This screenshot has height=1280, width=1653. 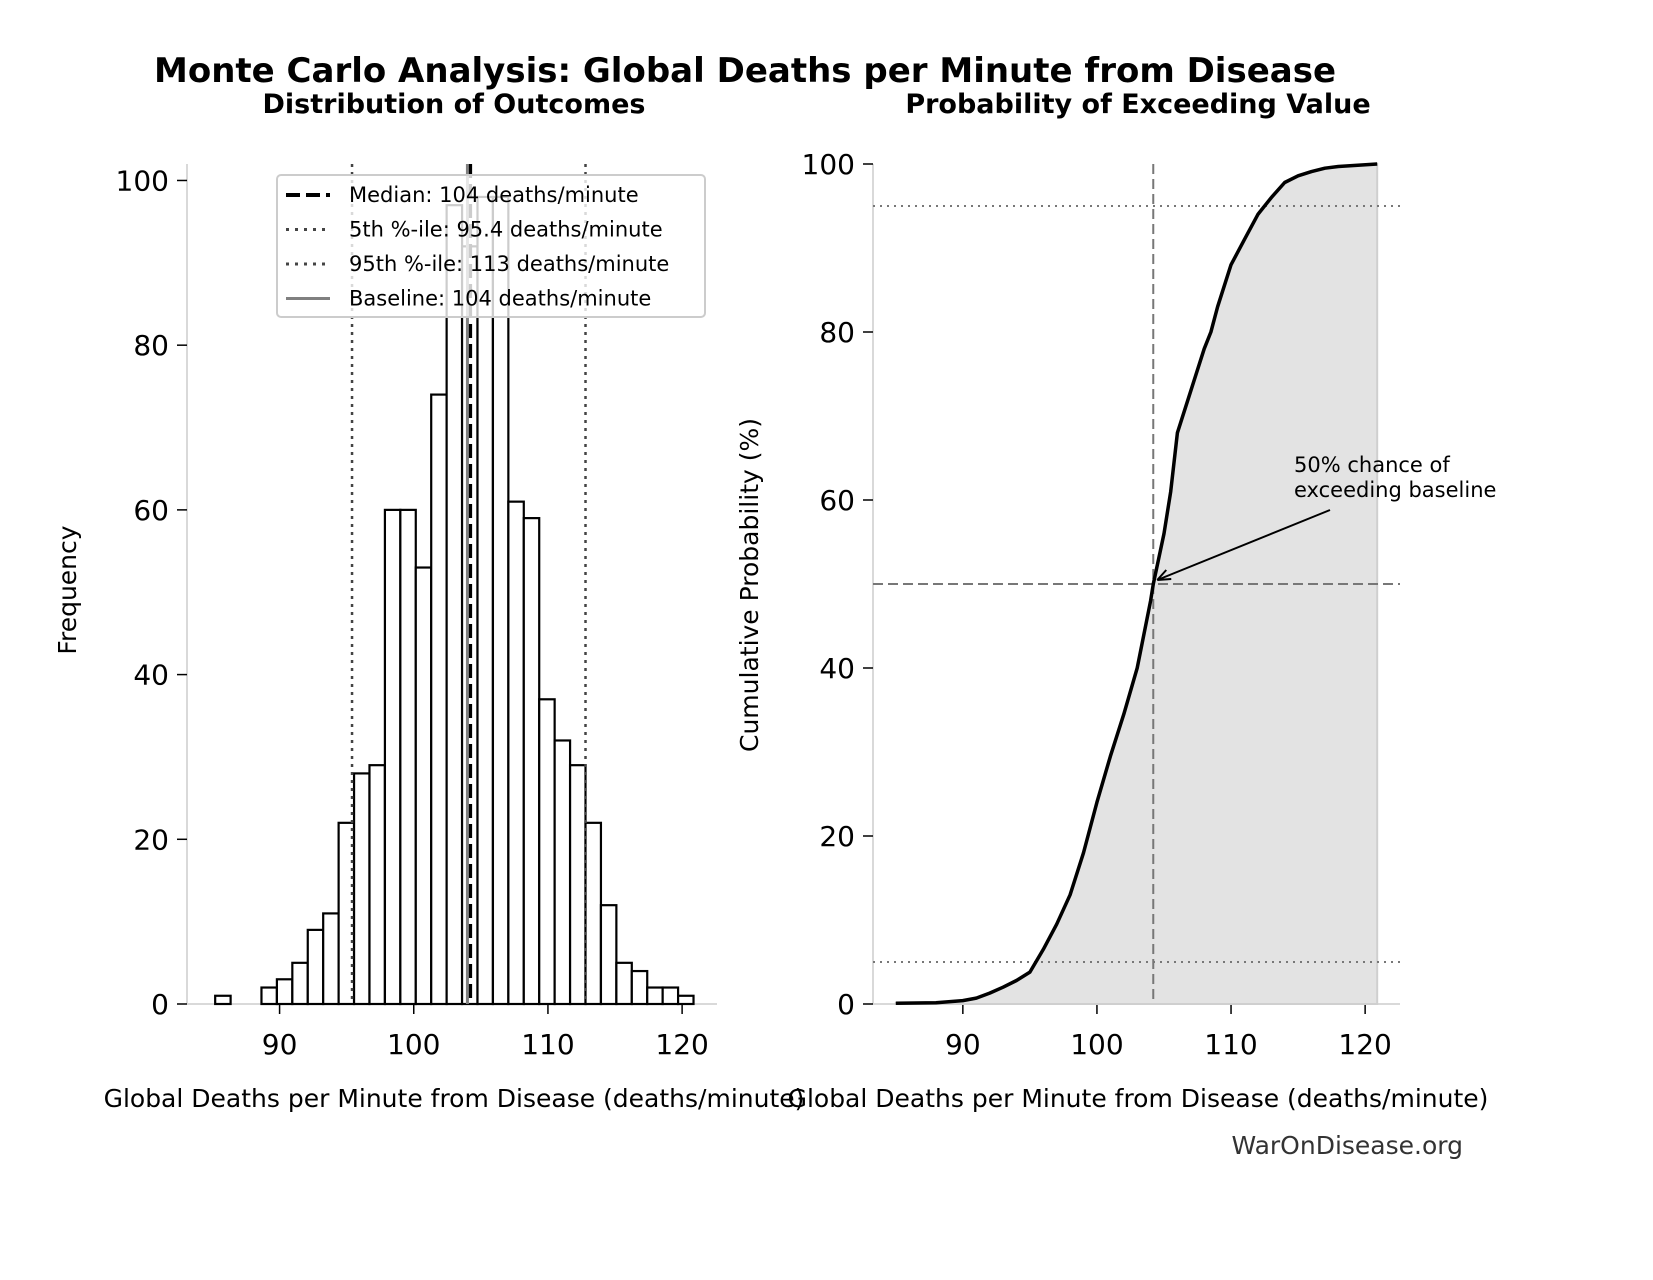 What do you see at coordinates (1164, 575) in the screenshot?
I see `arrow-head-icon` at bounding box center [1164, 575].